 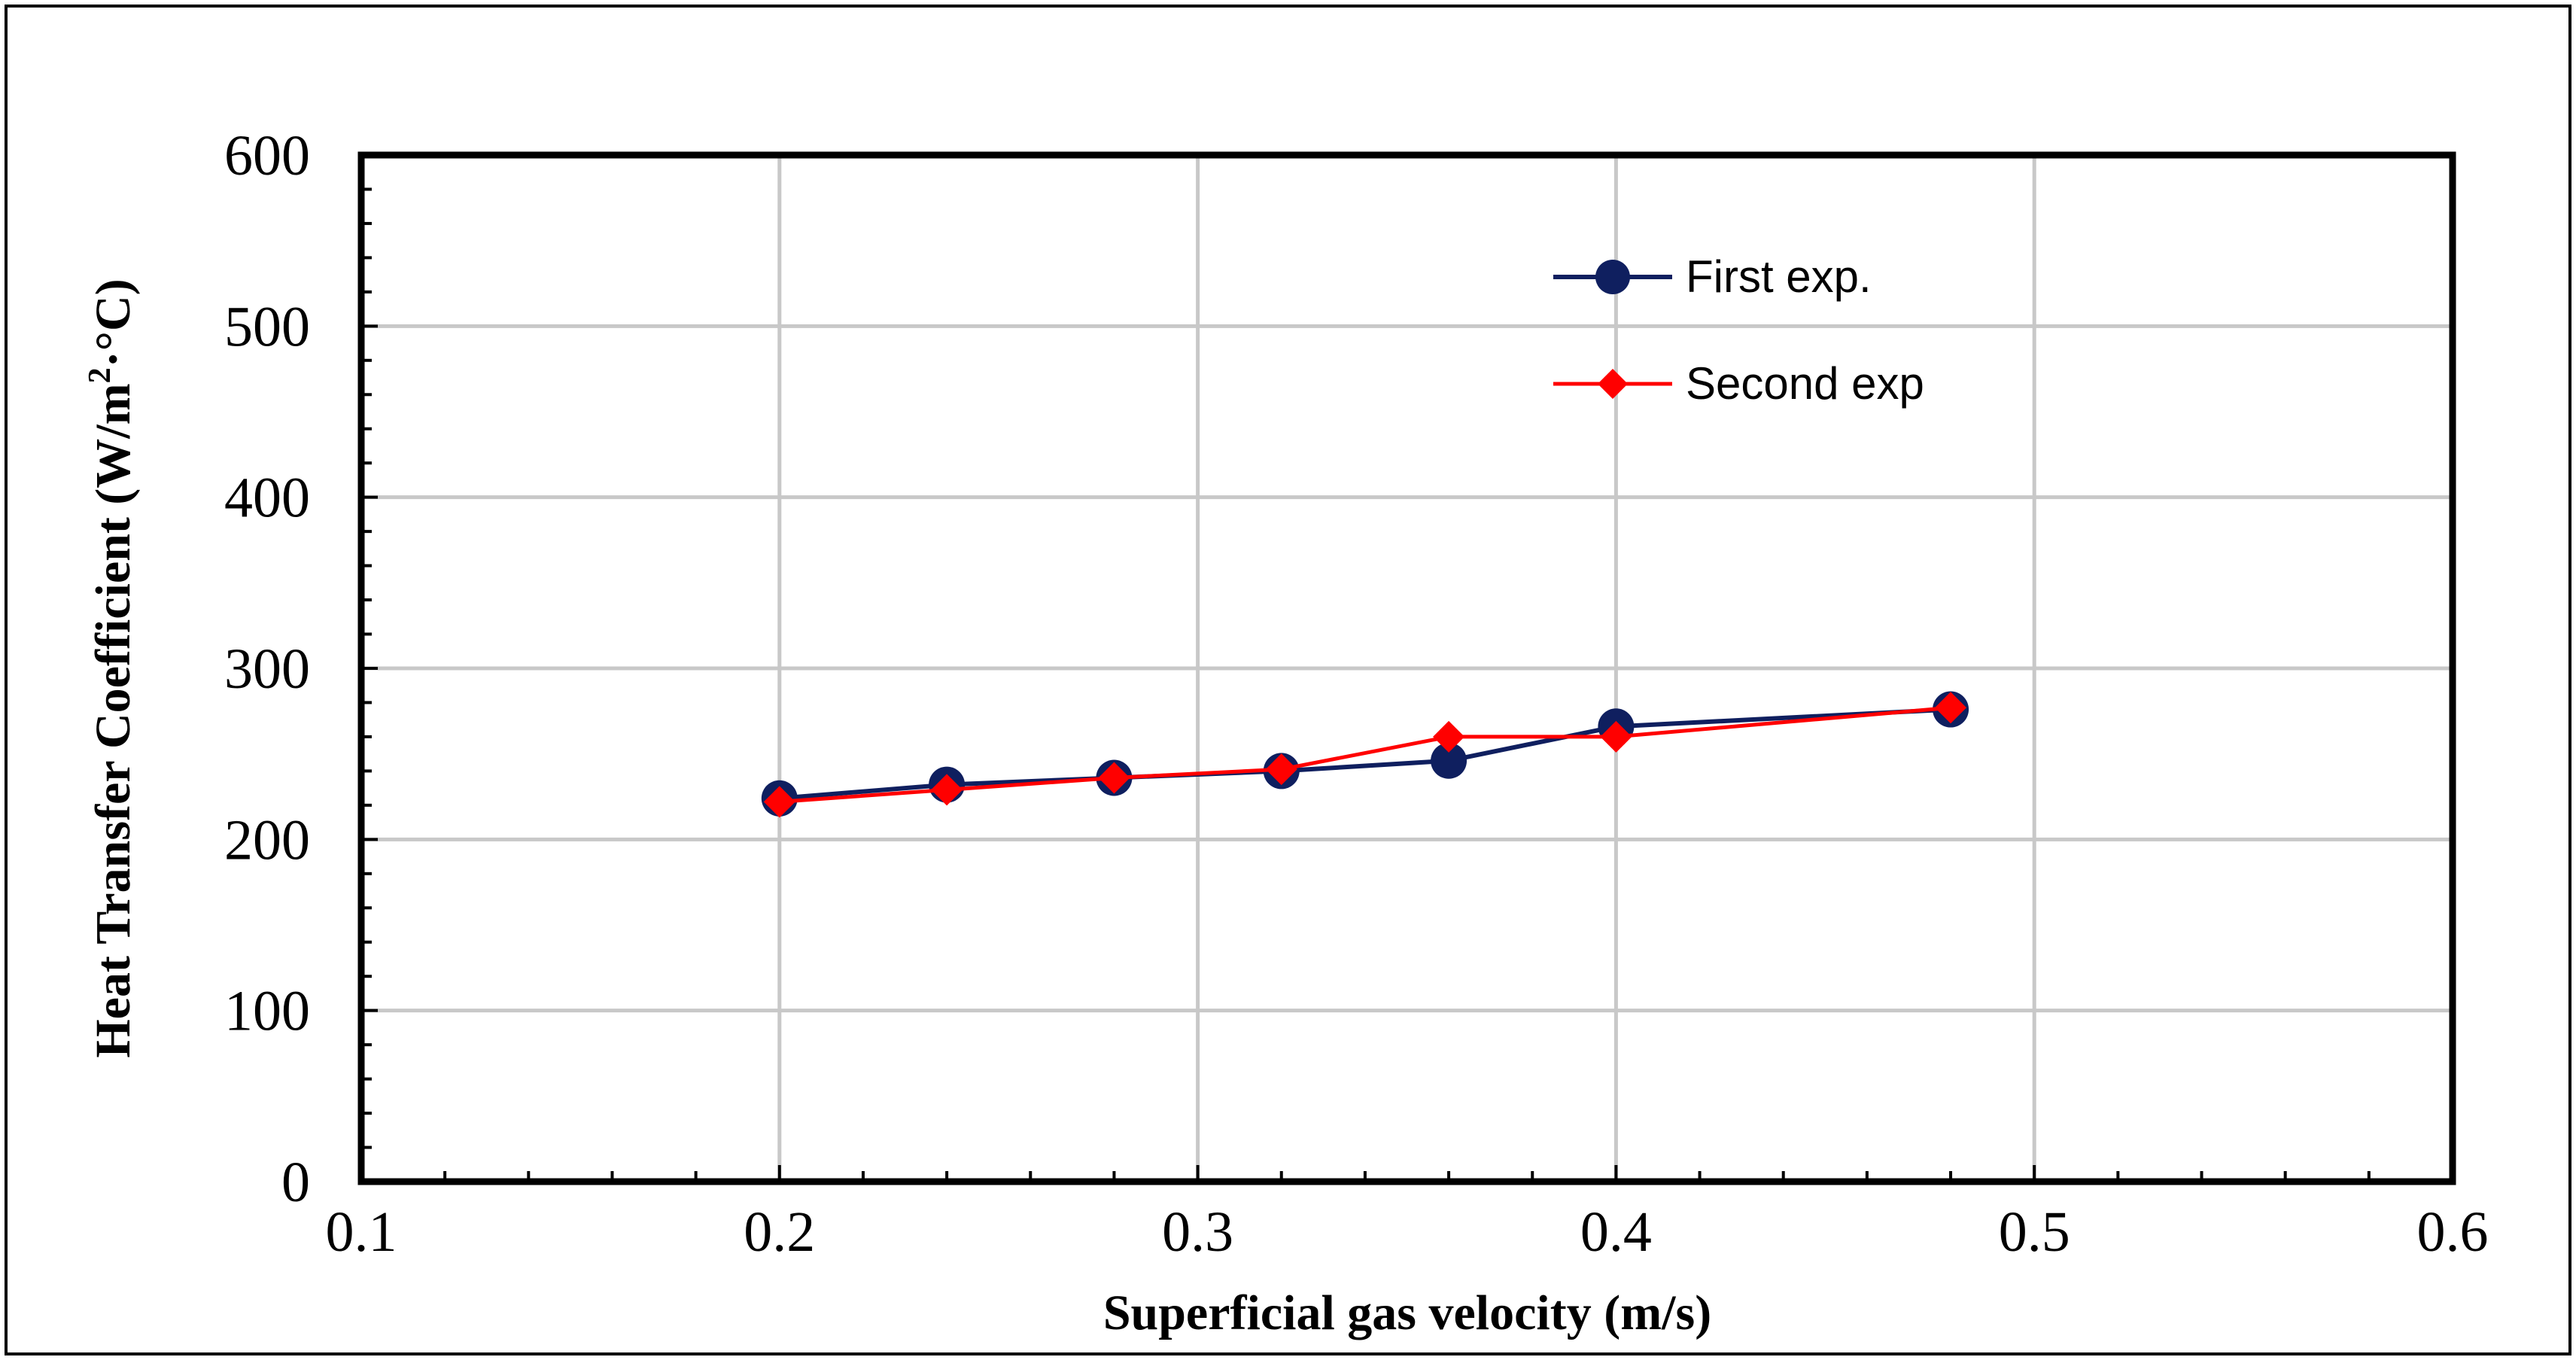 I want to click on legend-marker-first, so click(x=1612, y=277).